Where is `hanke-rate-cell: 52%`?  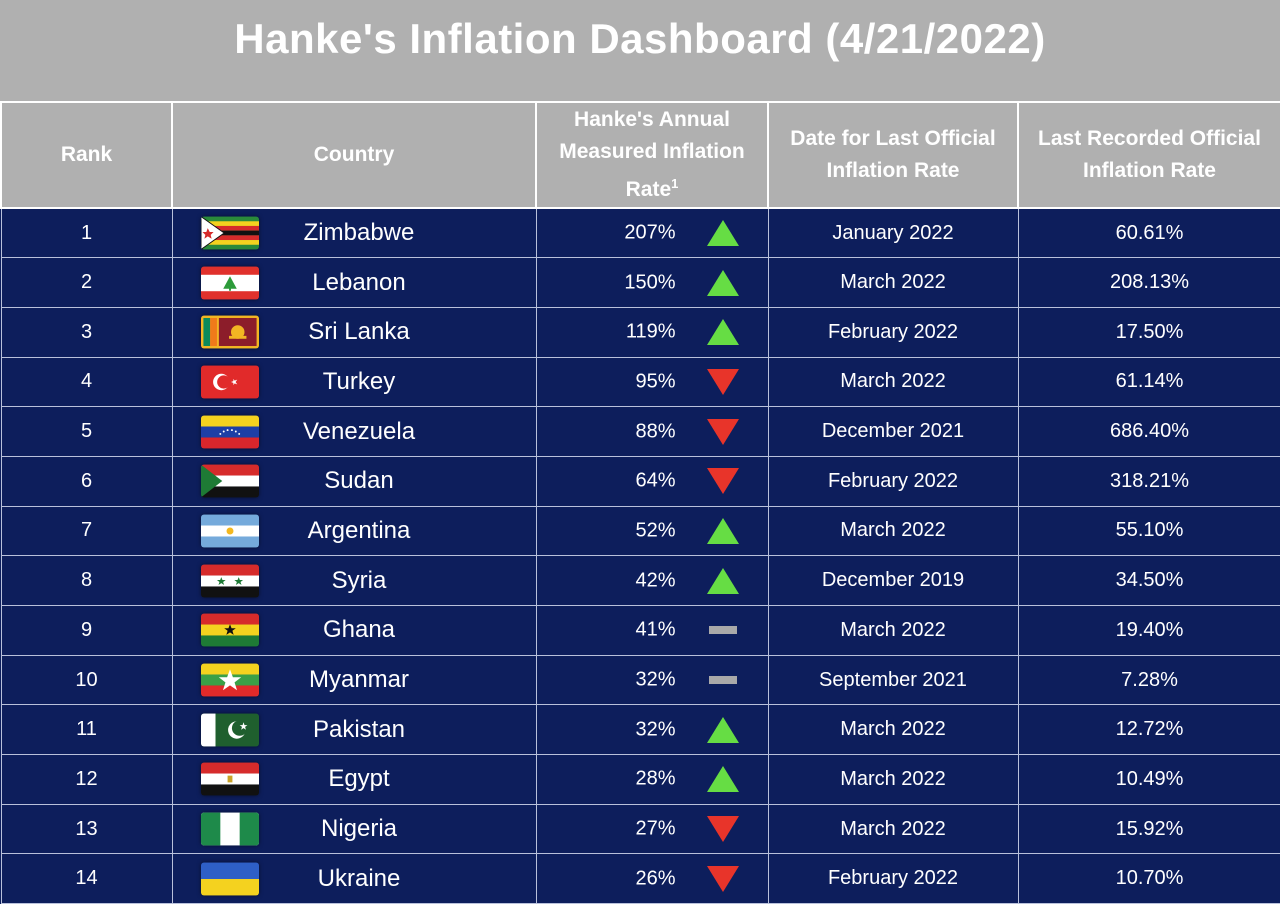
hanke-rate-cell: 52% is located at coordinates (652, 531).